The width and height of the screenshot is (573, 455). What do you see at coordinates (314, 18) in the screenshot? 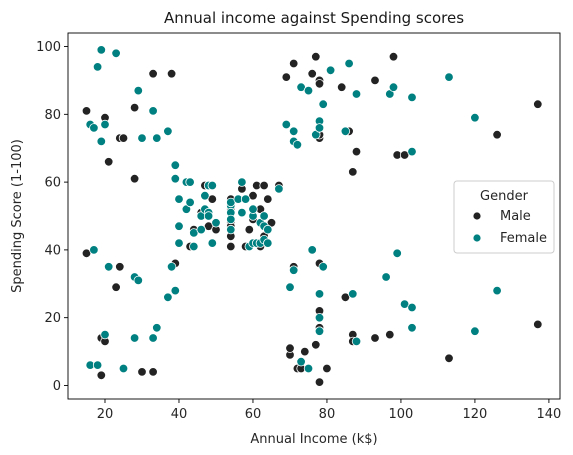
I see `chart-title: Annual income against Spending scores` at bounding box center [314, 18].